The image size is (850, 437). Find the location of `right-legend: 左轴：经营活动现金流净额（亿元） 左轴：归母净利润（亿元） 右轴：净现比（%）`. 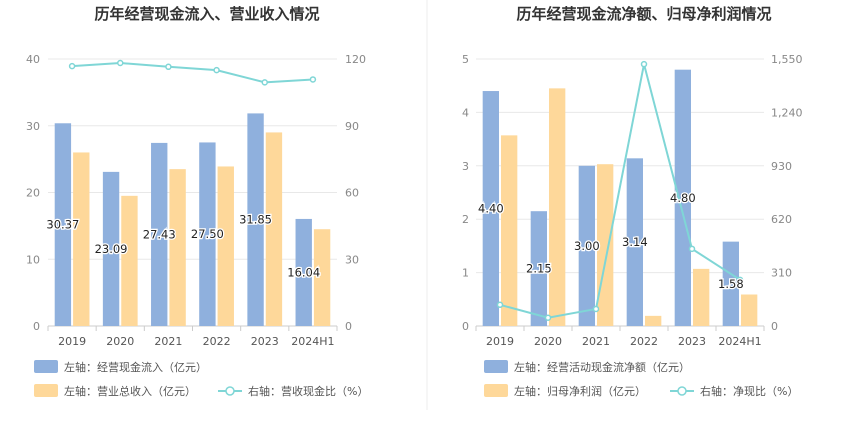

right-legend: 左轴：经营活动现金流净额（亿元） 左轴：归母净利润（亿元） 右轴：净现比（%） is located at coordinates (641, 379).